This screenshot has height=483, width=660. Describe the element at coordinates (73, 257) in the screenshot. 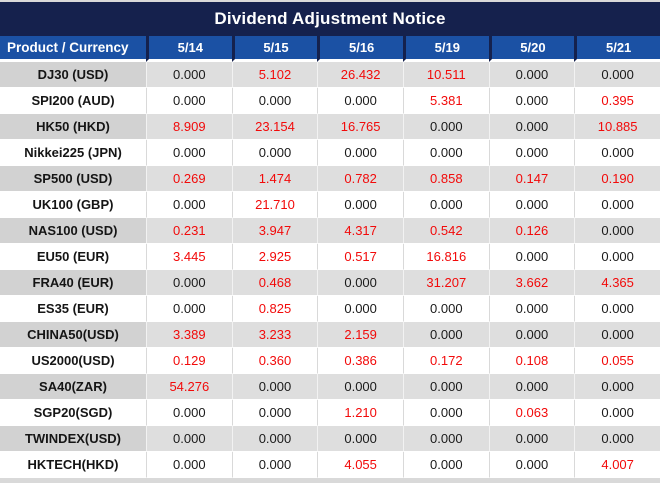

I see `product-name: EU50 (EUR)` at that location.